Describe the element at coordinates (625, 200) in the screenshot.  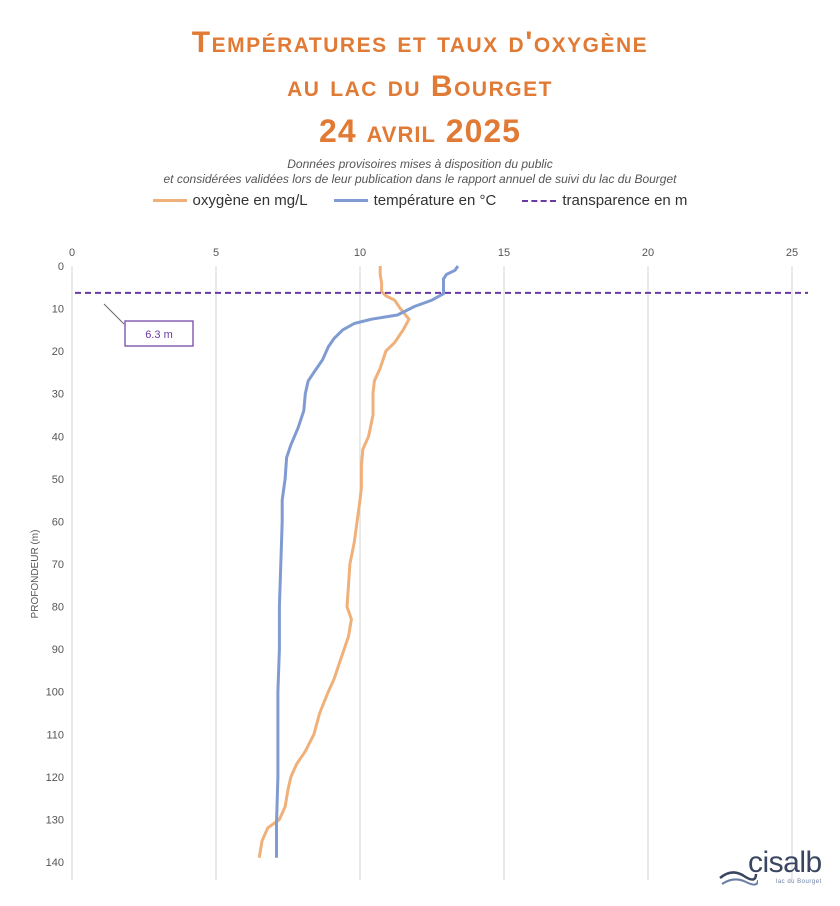
I see `legend-label-transparency: transparence en m` at that location.